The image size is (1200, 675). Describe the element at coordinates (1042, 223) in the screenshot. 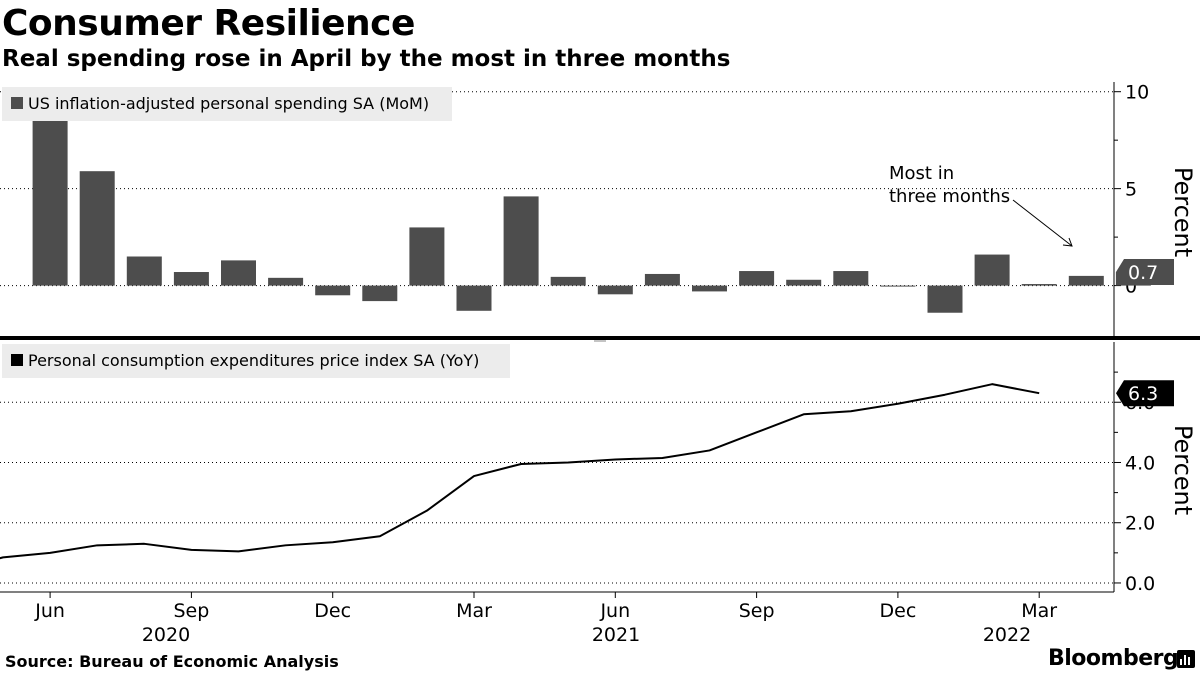

I see `annotation-arrow` at that location.